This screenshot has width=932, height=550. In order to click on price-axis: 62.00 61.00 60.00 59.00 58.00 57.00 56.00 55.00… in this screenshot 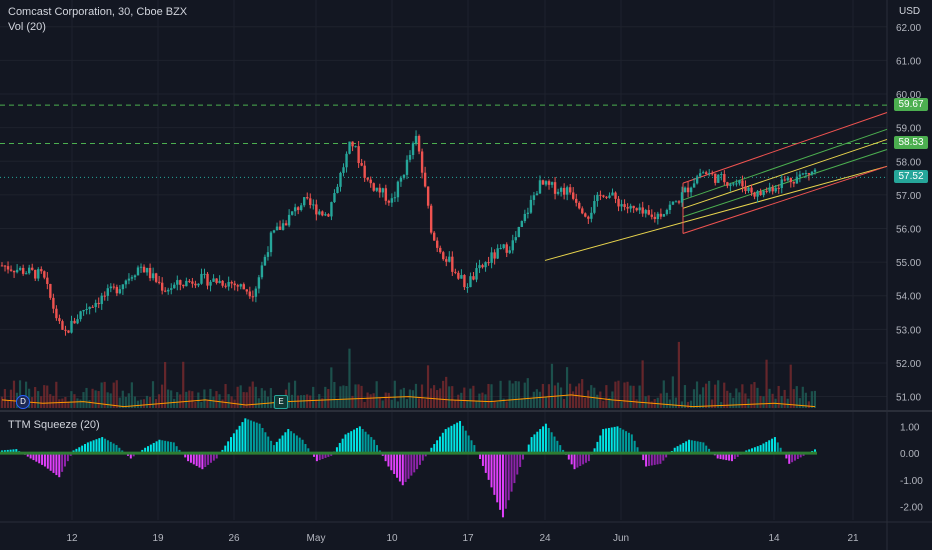, I will do `click(908, 213)`.